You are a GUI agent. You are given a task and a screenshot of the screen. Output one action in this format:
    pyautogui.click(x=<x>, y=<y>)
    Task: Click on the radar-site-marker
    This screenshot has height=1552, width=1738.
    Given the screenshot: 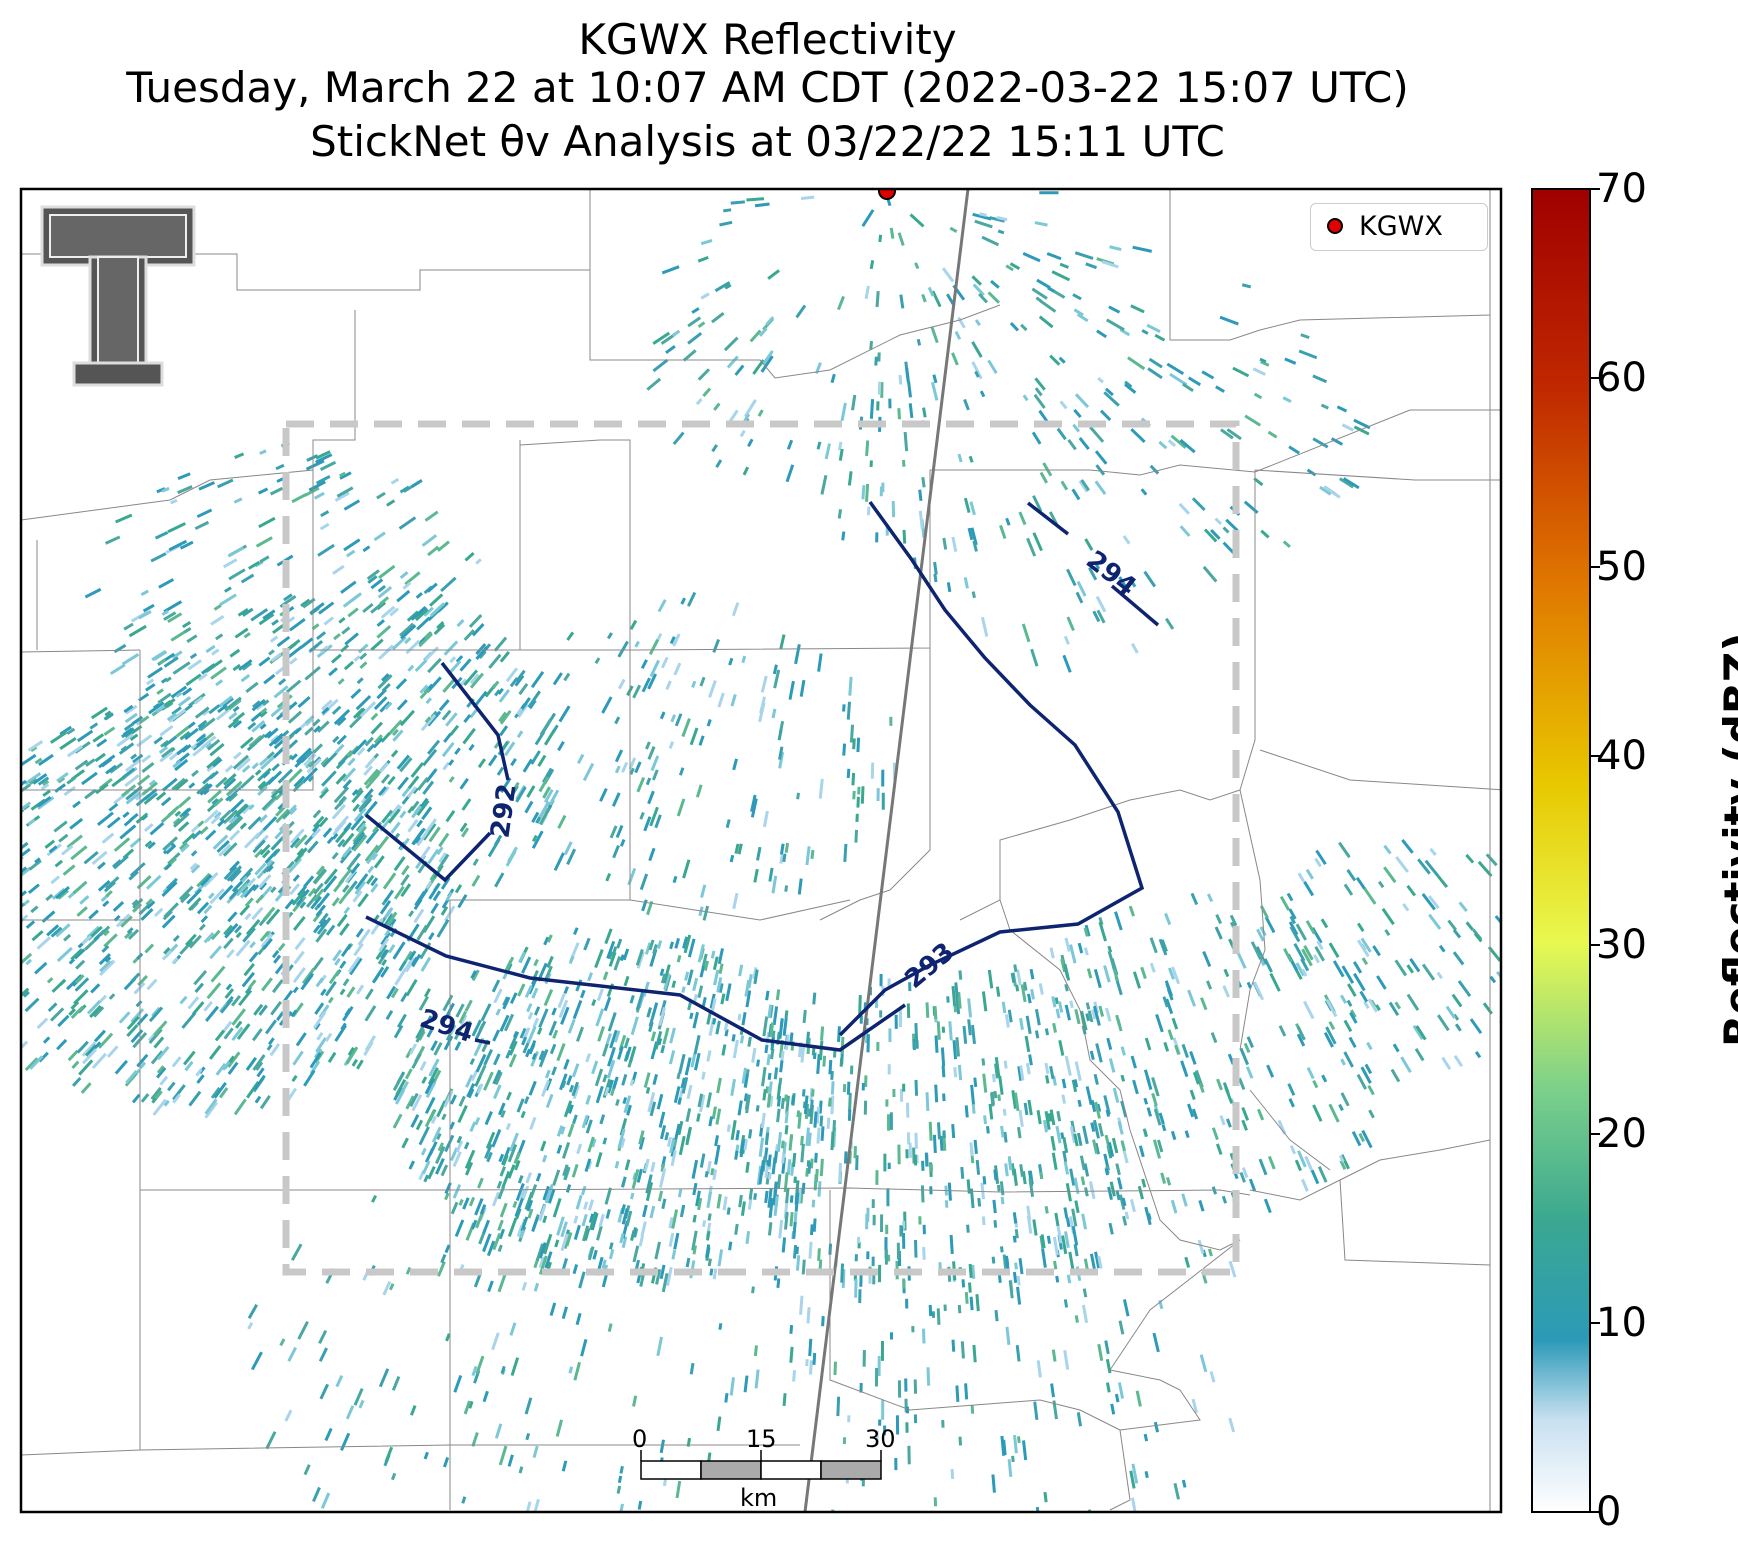 What is the action you would take?
    pyautogui.click(x=887, y=191)
    